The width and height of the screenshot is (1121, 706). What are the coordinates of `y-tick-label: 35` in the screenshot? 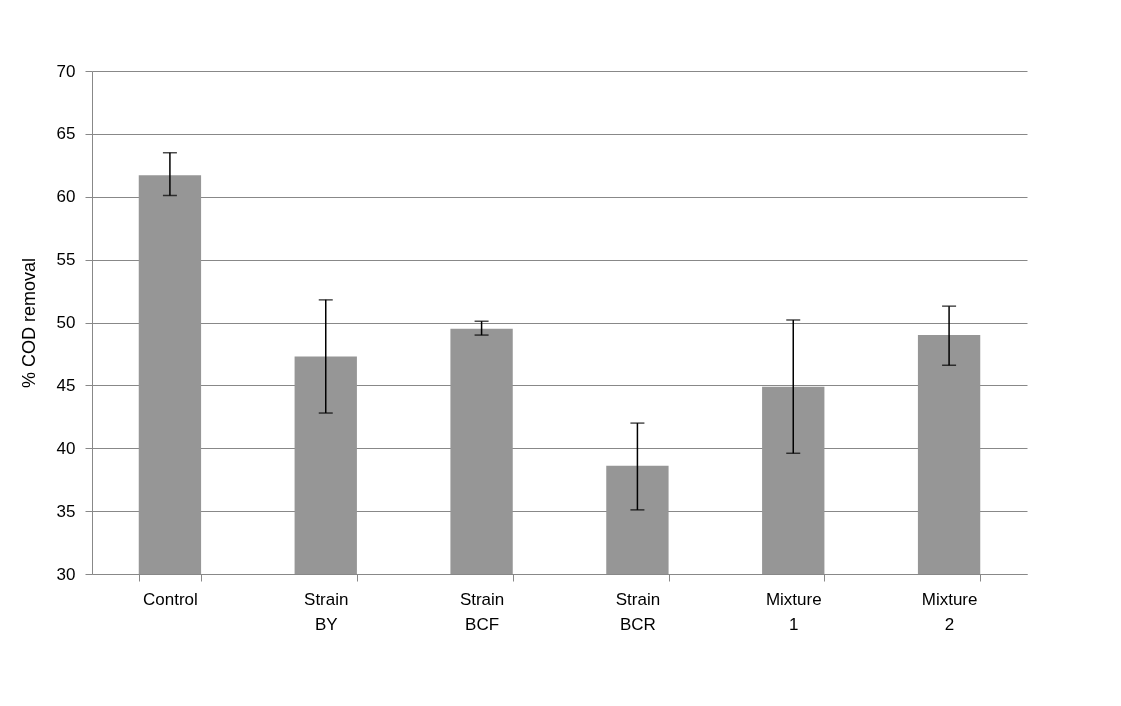 It's located at (66, 511).